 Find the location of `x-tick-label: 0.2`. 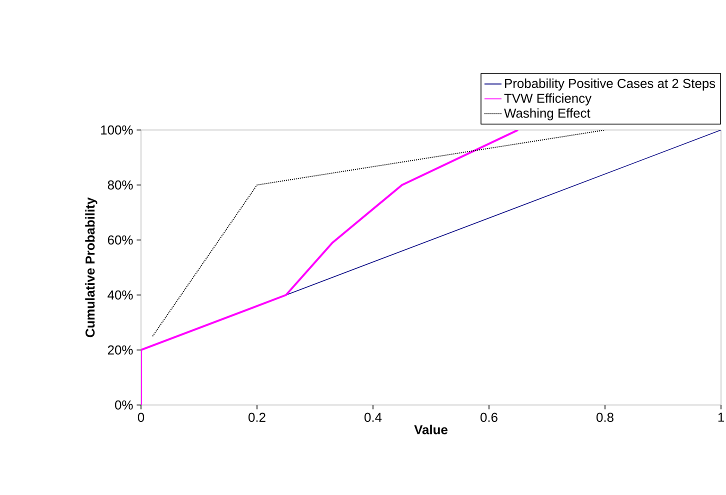

x-tick-label: 0.2 is located at coordinates (257, 417).